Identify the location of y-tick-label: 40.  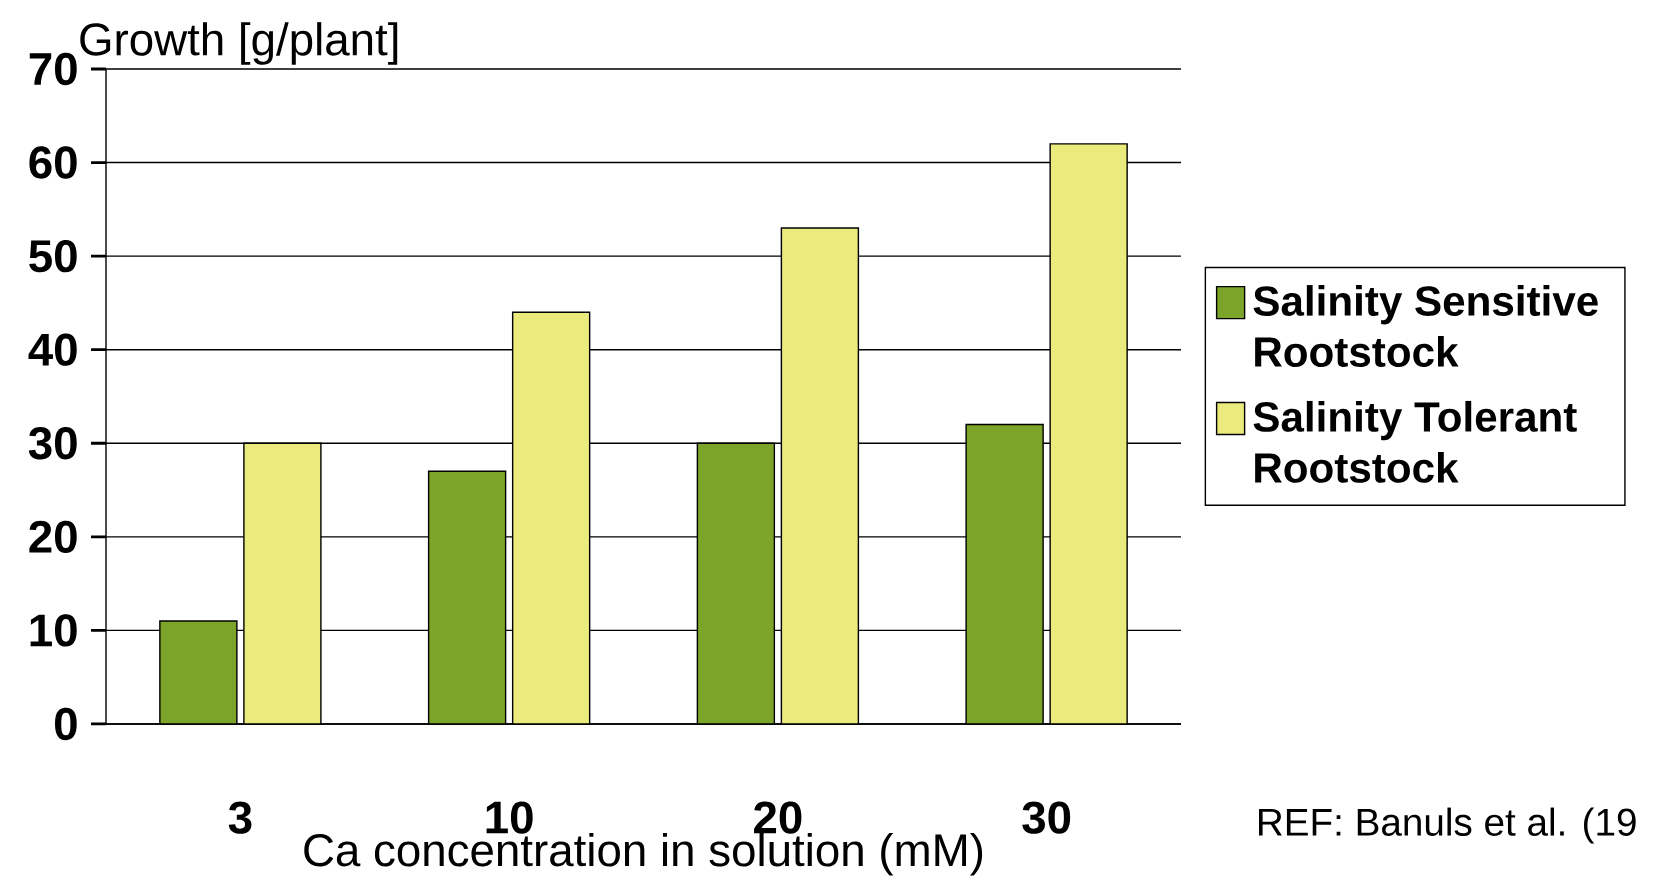
(52, 349).